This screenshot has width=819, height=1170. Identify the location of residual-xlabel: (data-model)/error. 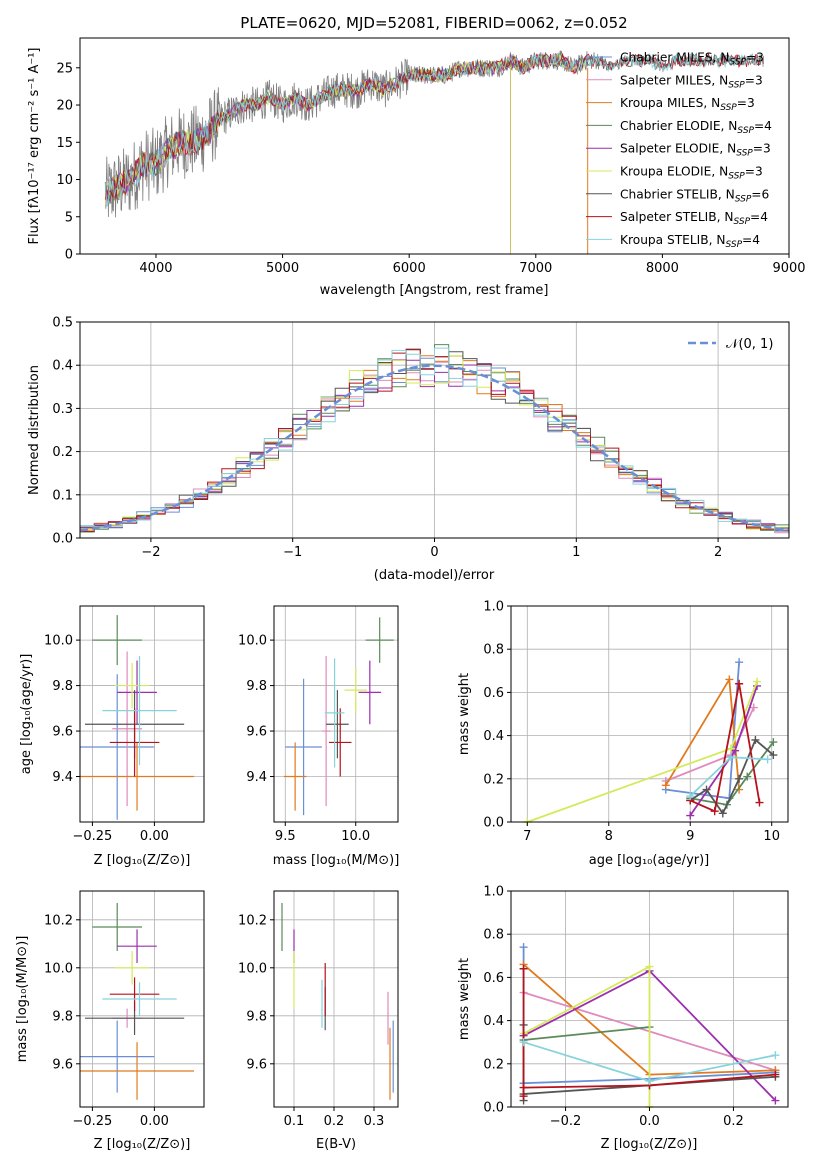
(434, 575).